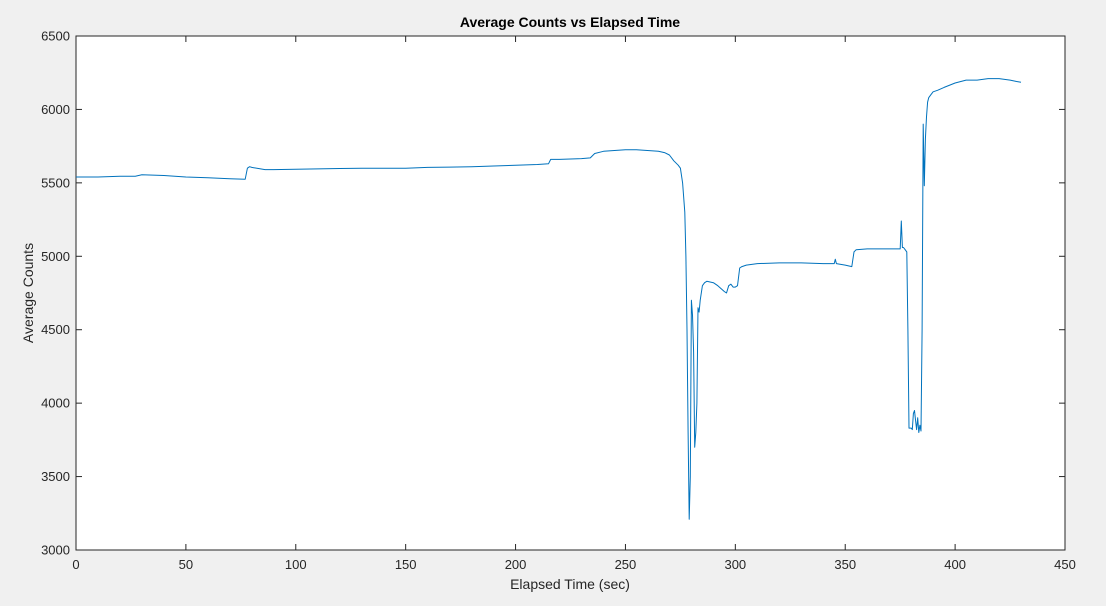 This screenshot has width=1106, height=606. What do you see at coordinates (955, 564) in the screenshot?
I see `x-tick-label: 400` at bounding box center [955, 564].